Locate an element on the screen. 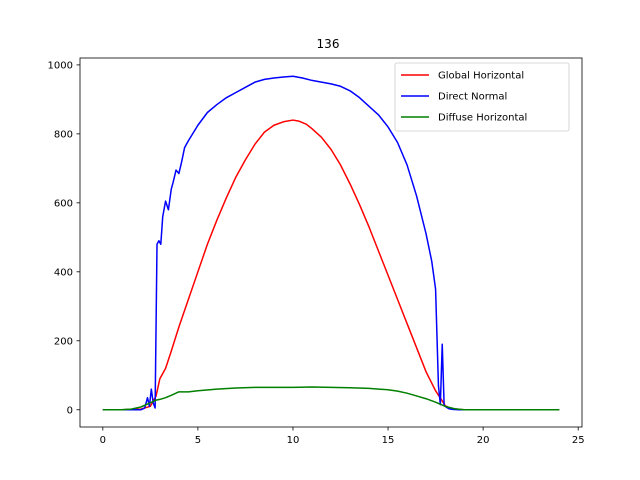 This screenshot has height=480, width=640. x-tick-label: 25 is located at coordinates (578, 440).